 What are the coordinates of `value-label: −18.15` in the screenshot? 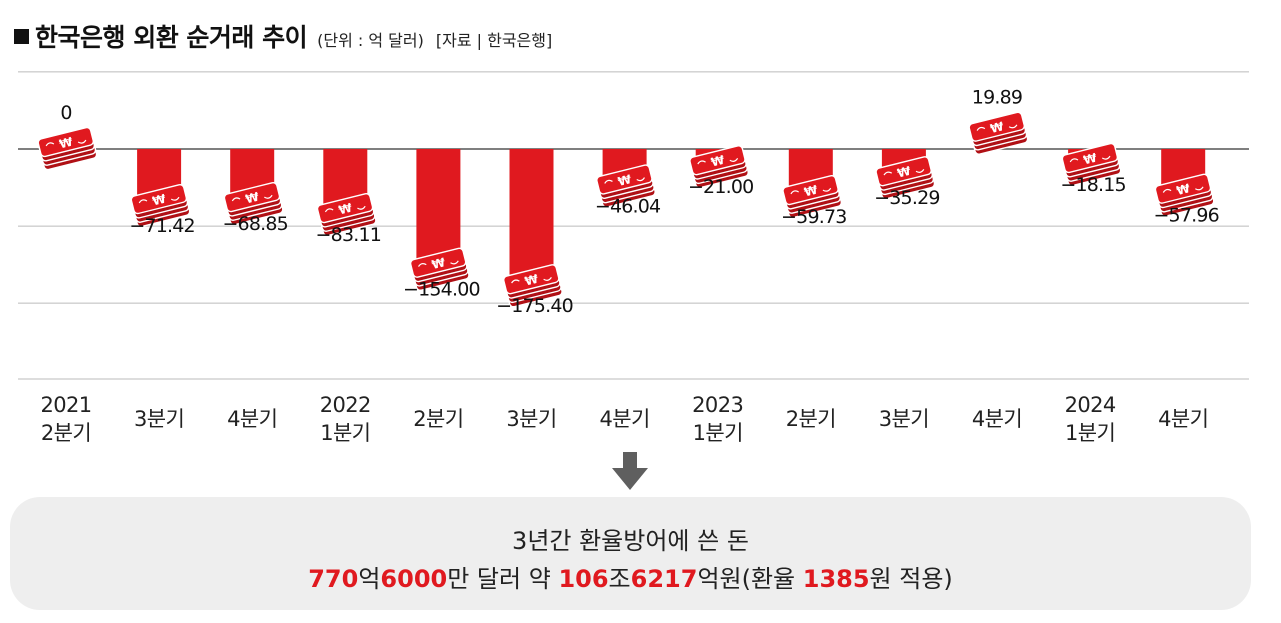 It's located at (1093, 185).